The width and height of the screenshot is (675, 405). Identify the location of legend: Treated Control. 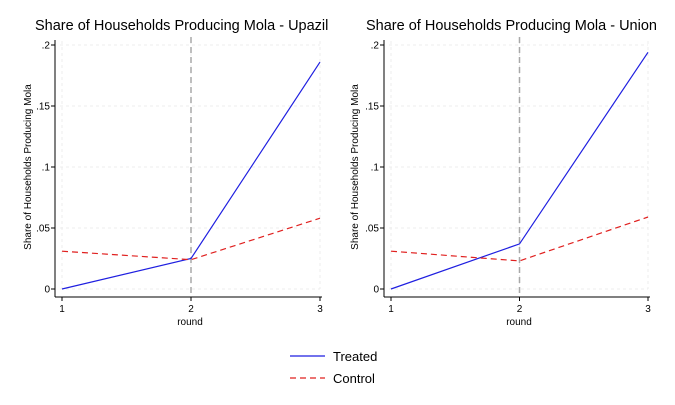
(333, 367).